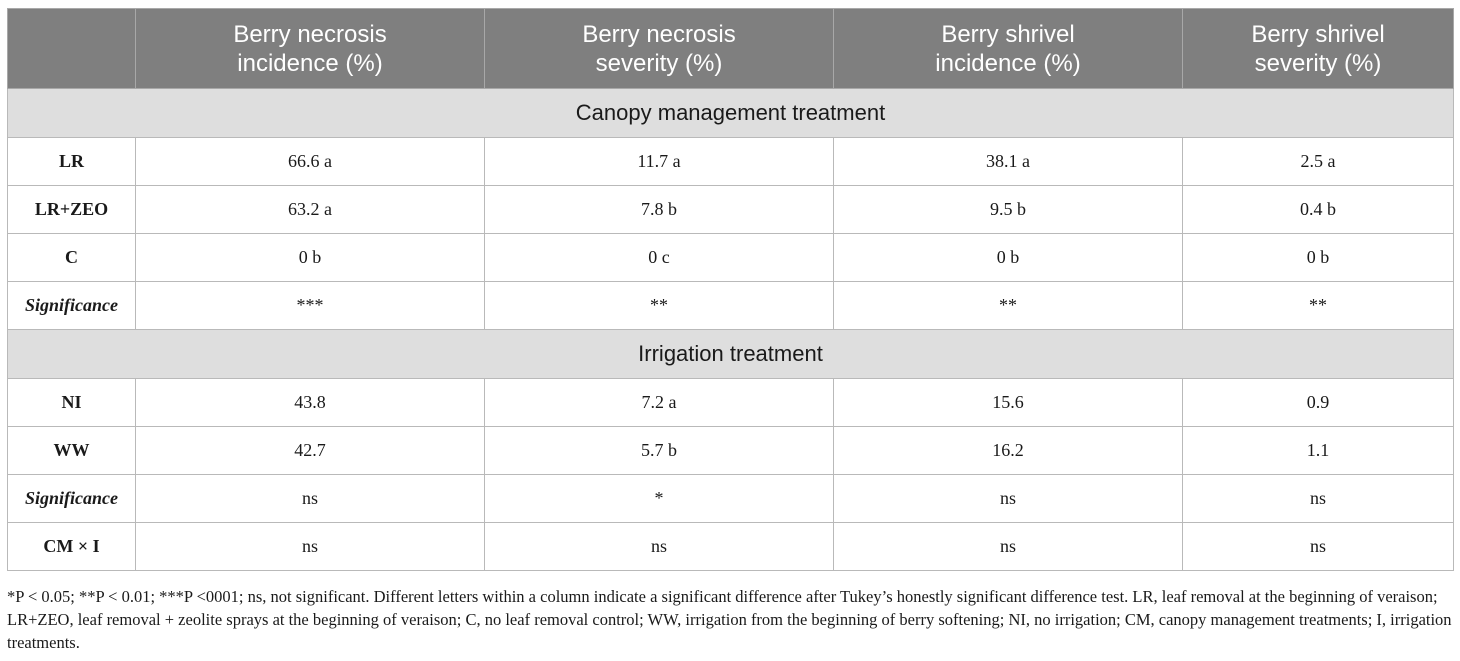  Describe the element at coordinates (1008, 450) in the screenshot. I see `table-cell: 16.2` at that location.